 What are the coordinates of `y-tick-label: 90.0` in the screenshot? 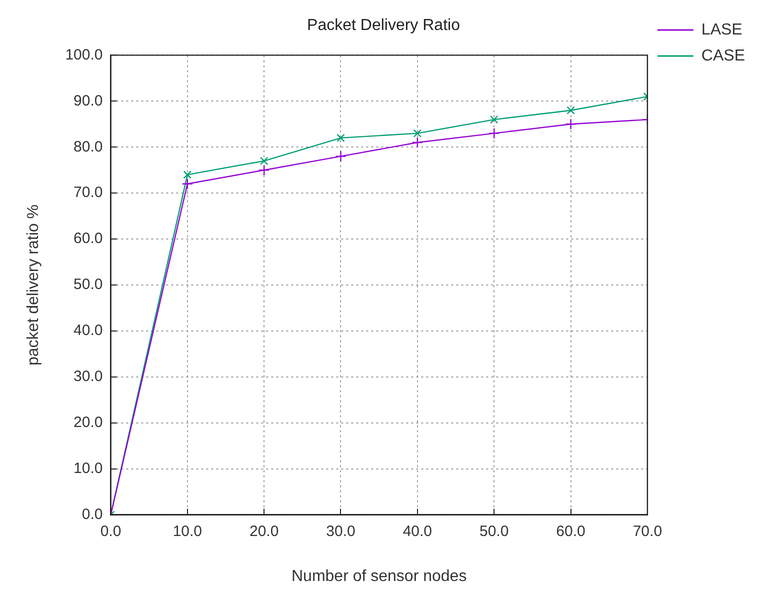 It's located at (88, 101).